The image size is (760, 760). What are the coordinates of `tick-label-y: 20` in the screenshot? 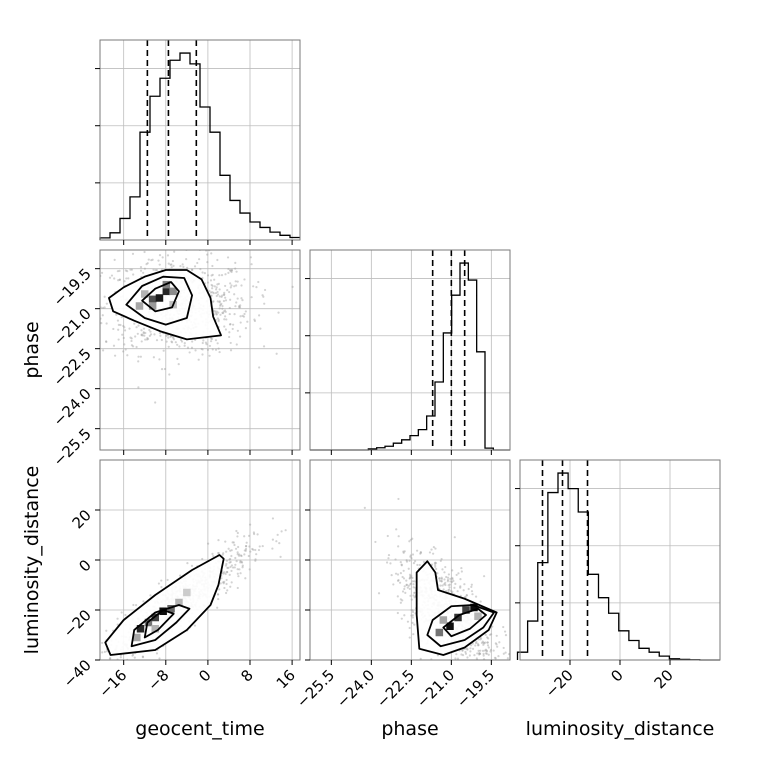 It's located at (82, 519).